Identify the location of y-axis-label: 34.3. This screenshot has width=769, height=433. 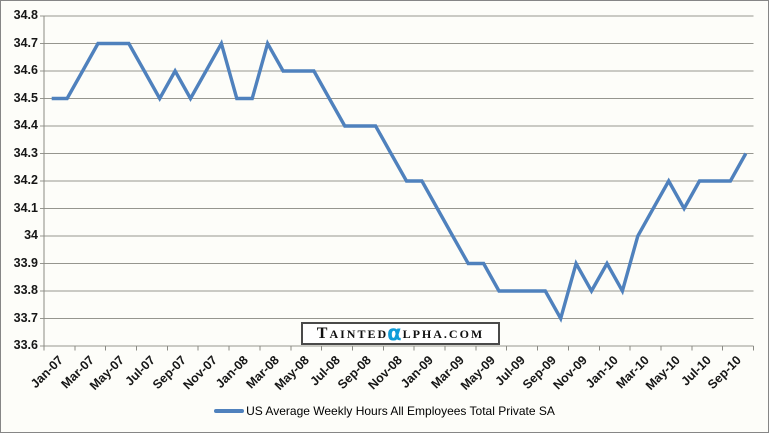
(25, 152).